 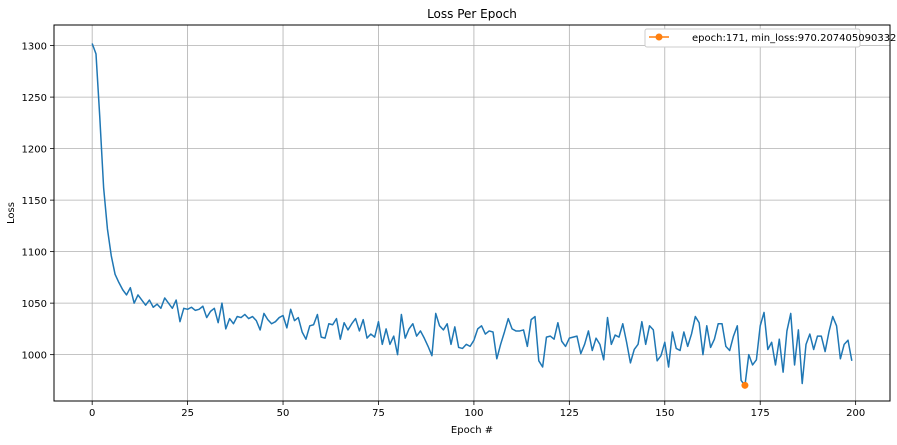 I want to click on legend-marker-swatch, so click(x=659, y=37).